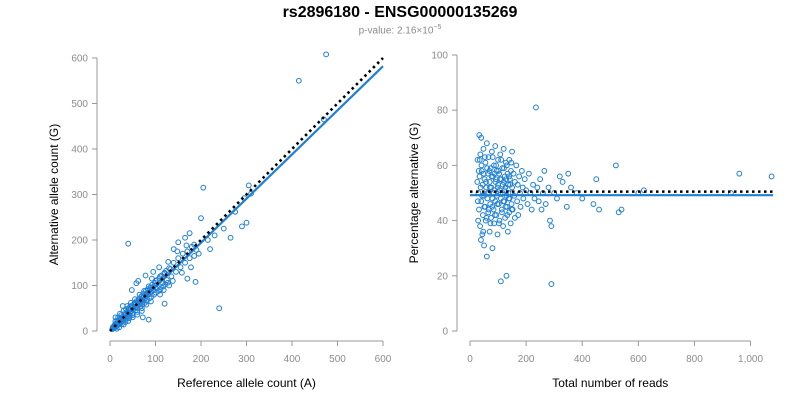 This screenshot has height=400, width=800. What do you see at coordinates (439, 56) in the screenshot?
I see `right-y-tick-label: 100` at bounding box center [439, 56].